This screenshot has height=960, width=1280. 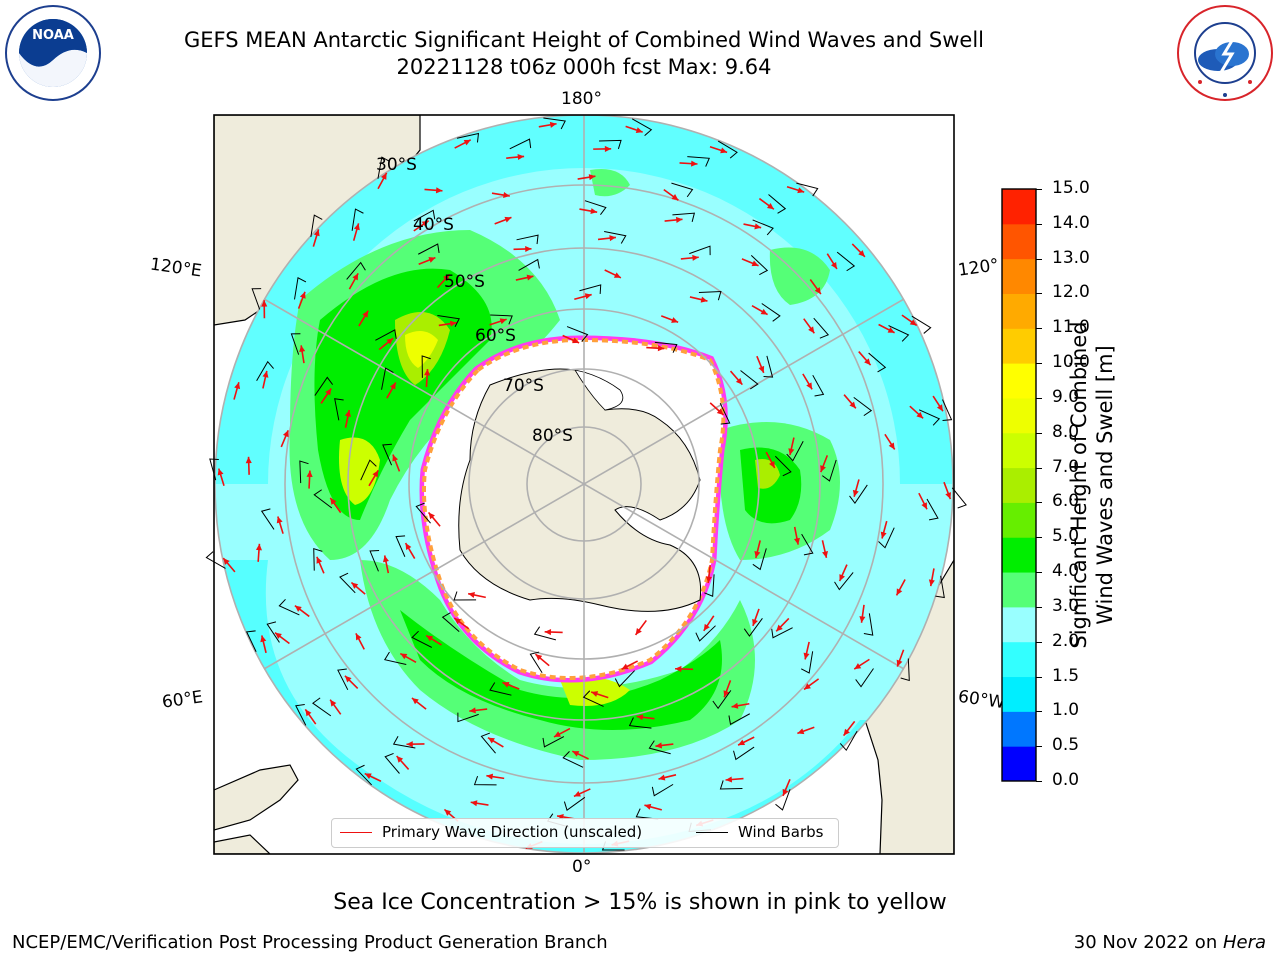 I want to click on nws-logo, so click(x=1225, y=53).